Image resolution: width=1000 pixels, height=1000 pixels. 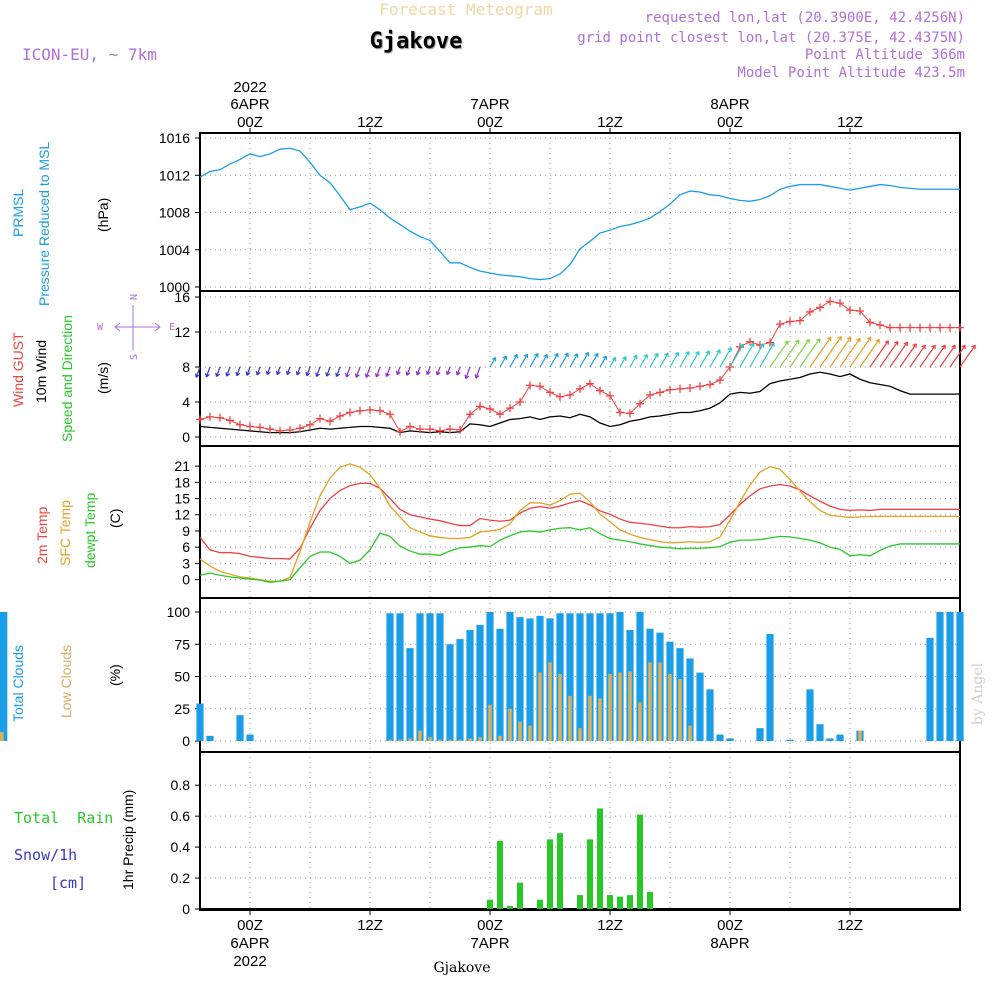 What do you see at coordinates (134, 297) in the screenshot?
I see `compass-n: N` at bounding box center [134, 297].